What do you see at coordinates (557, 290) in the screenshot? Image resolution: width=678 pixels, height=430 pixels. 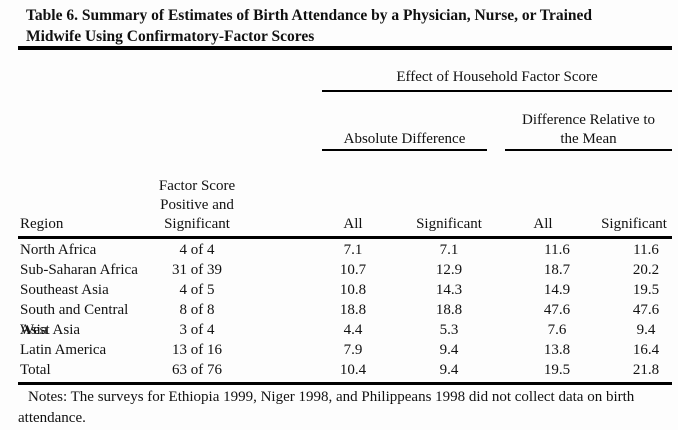 I see `value-cell: 14.9` at bounding box center [557, 290].